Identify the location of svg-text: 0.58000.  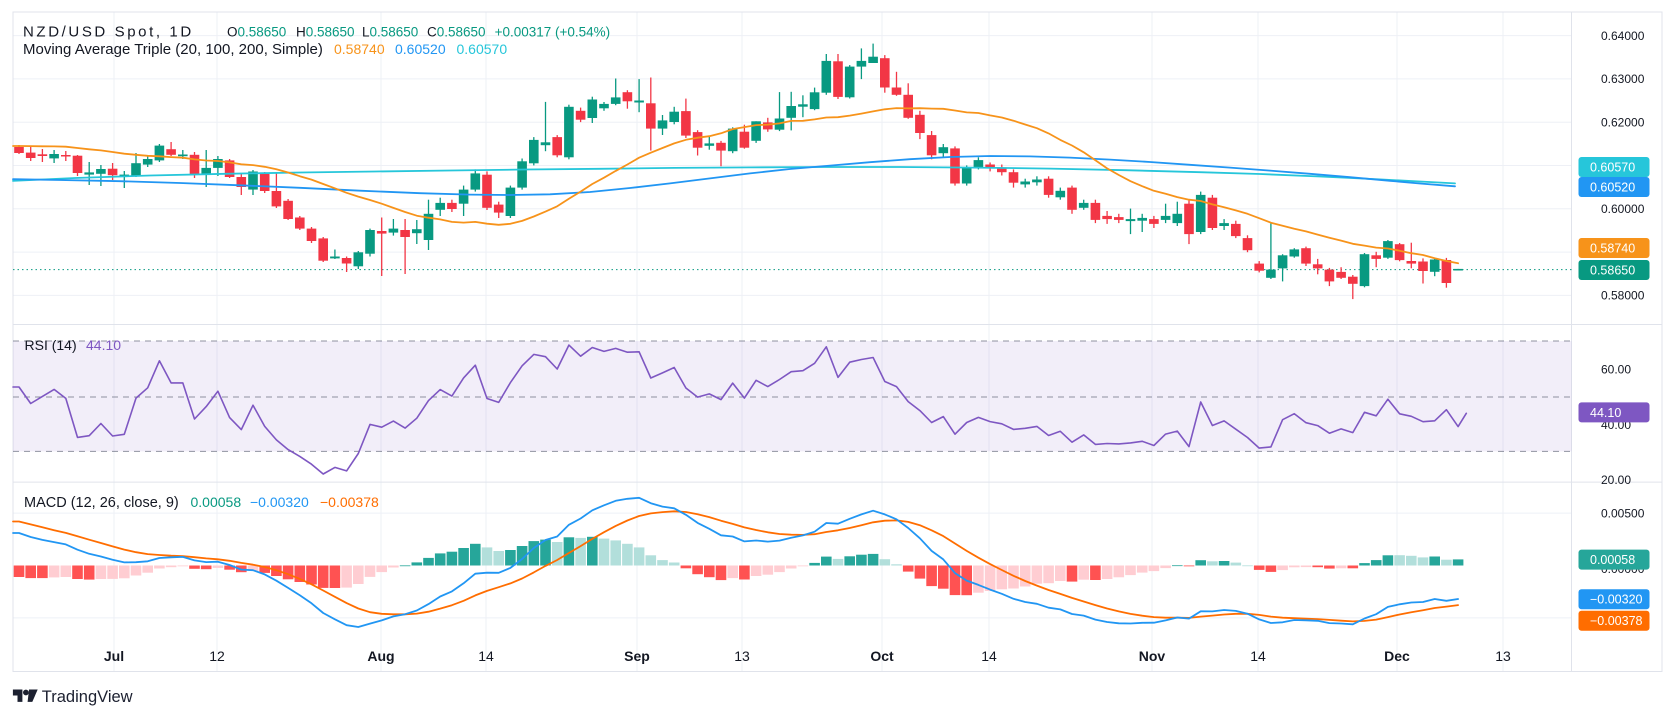
(1623, 296).